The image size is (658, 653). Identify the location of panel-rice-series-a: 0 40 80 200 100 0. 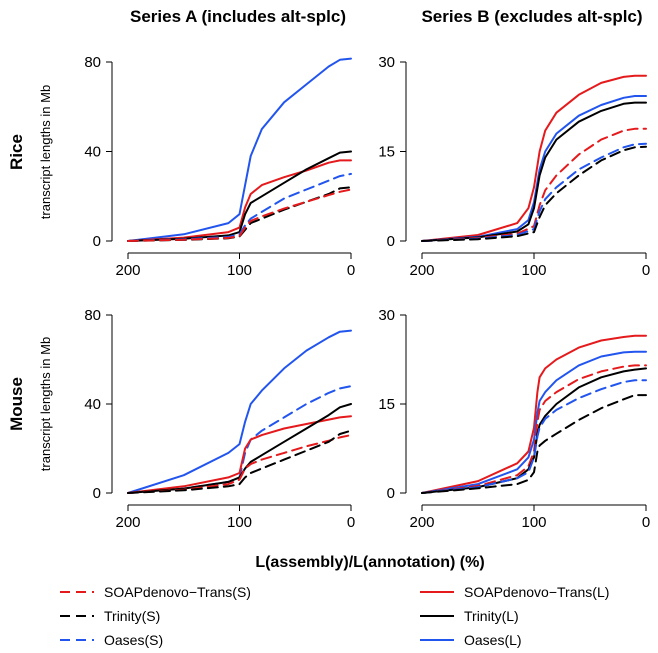
(219, 166).